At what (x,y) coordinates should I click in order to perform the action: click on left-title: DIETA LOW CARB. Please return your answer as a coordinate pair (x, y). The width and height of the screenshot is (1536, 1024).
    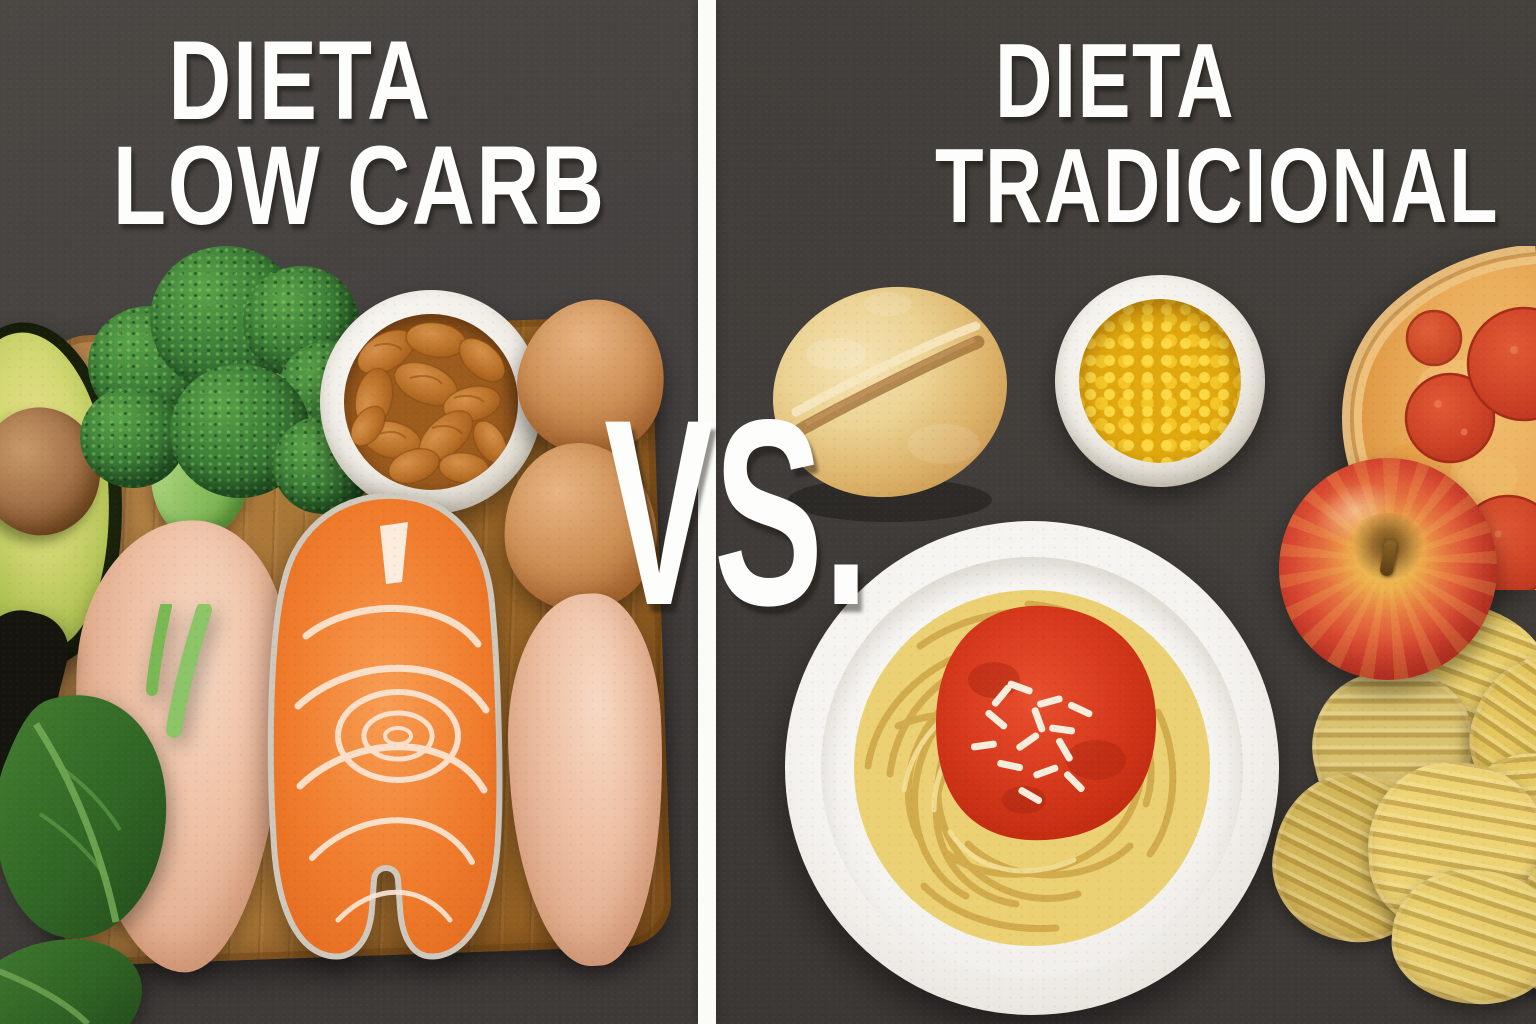
    Looking at the image, I should click on (333, 133).